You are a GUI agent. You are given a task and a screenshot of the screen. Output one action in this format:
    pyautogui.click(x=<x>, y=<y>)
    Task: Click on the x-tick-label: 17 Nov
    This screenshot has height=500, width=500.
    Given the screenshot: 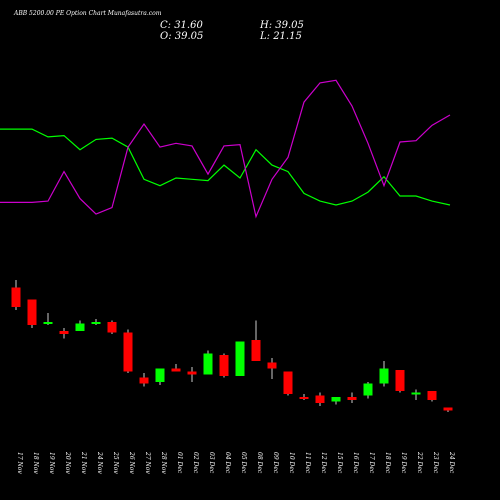 What is the action you would take?
    pyautogui.click(x=19, y=463)
    